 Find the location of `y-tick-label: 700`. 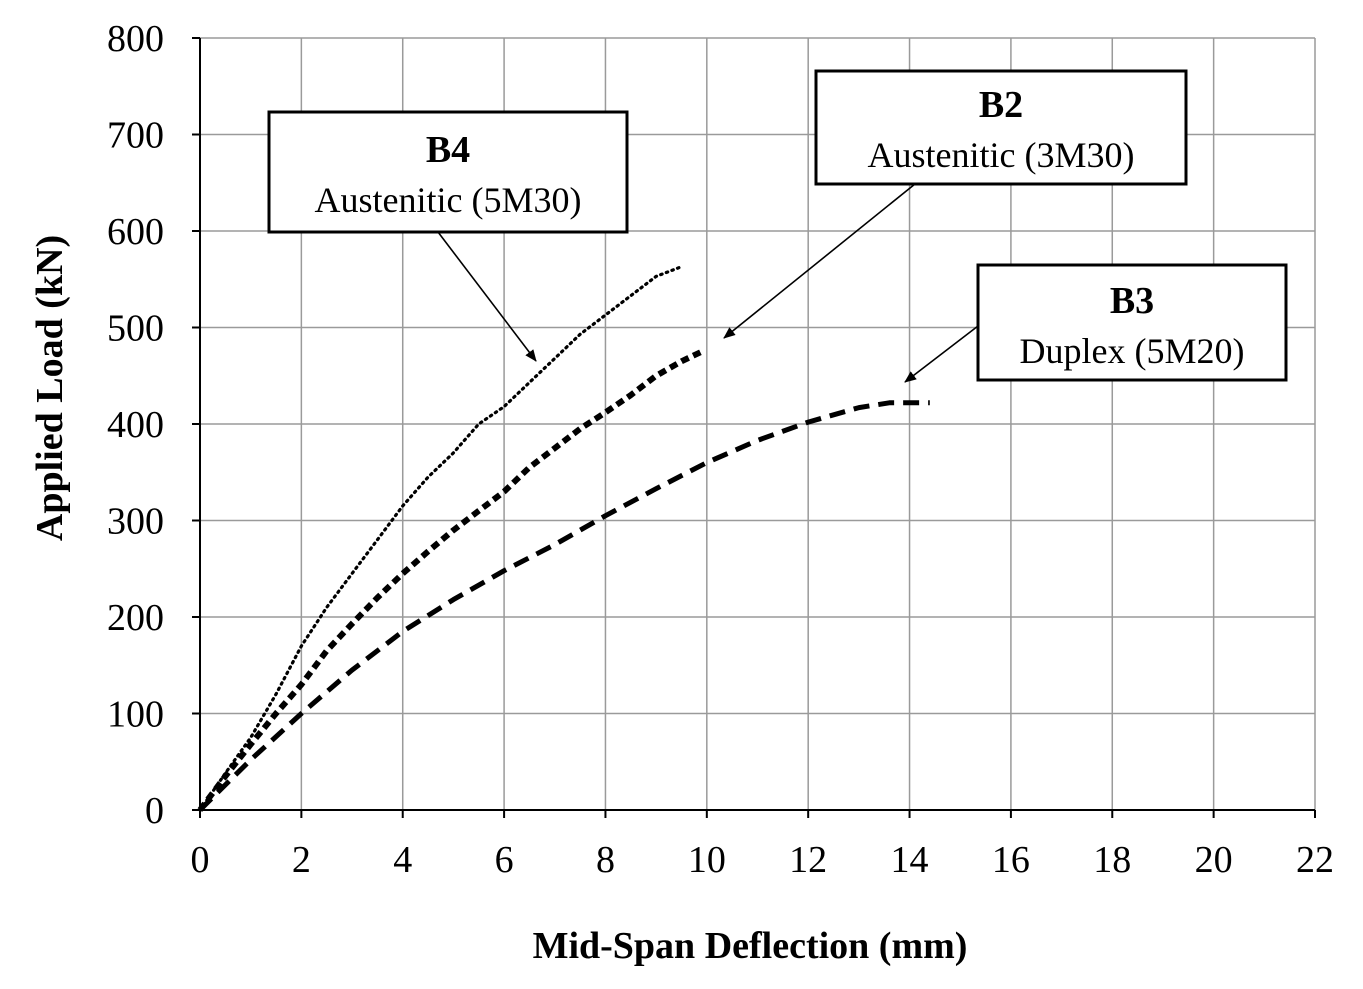

y-tick-label: 700 is located at coordinates (135, 136).